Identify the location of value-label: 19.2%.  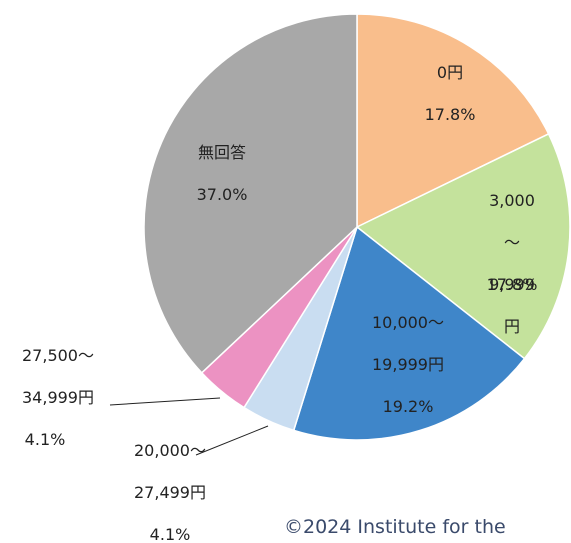
(408, 406).